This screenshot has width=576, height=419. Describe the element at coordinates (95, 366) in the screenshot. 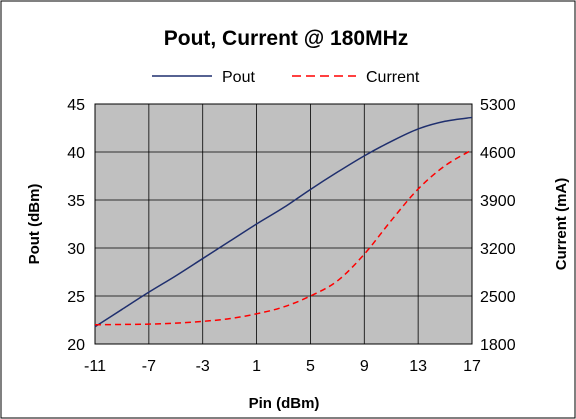

I see `x-tick-label: -11` at that location.